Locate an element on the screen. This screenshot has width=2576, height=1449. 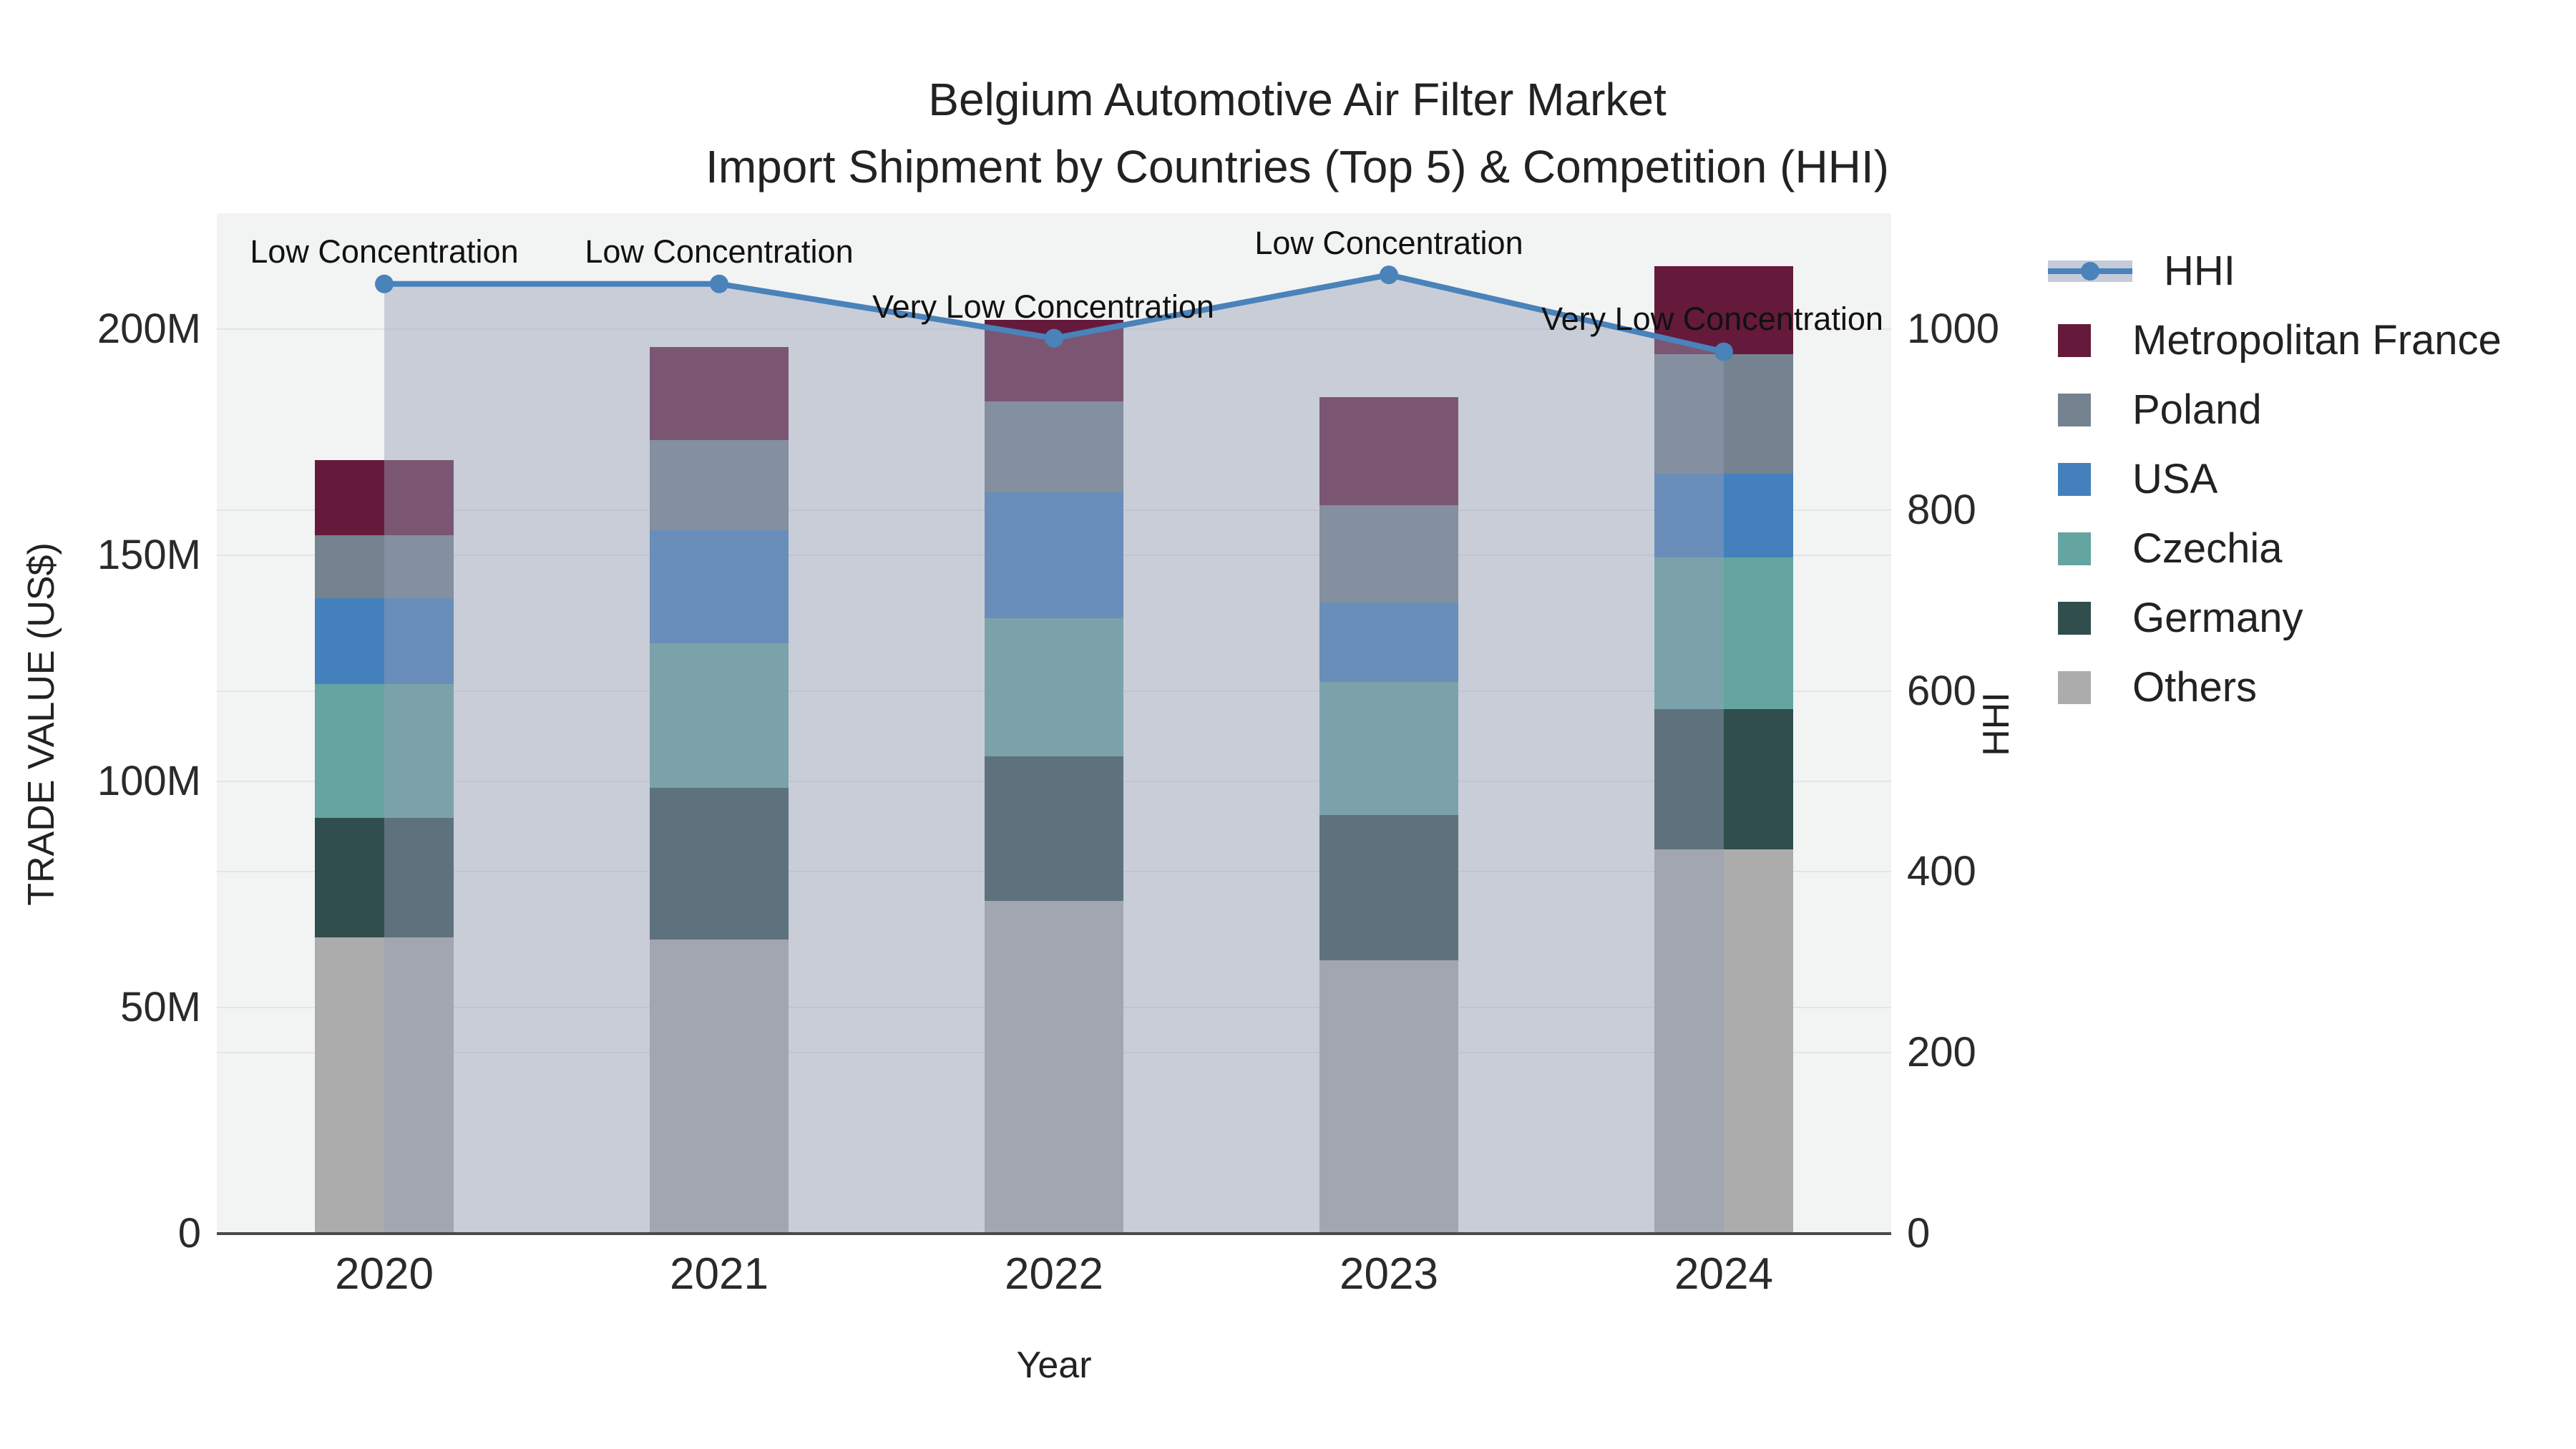
y-right-tick: 800 is located at coordinates (1941, 509).